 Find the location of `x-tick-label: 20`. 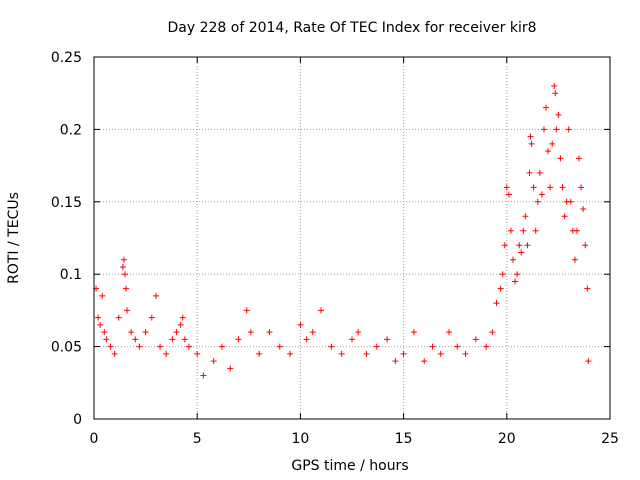

x-tick-label: 20 is located at coordinates (507, 439).